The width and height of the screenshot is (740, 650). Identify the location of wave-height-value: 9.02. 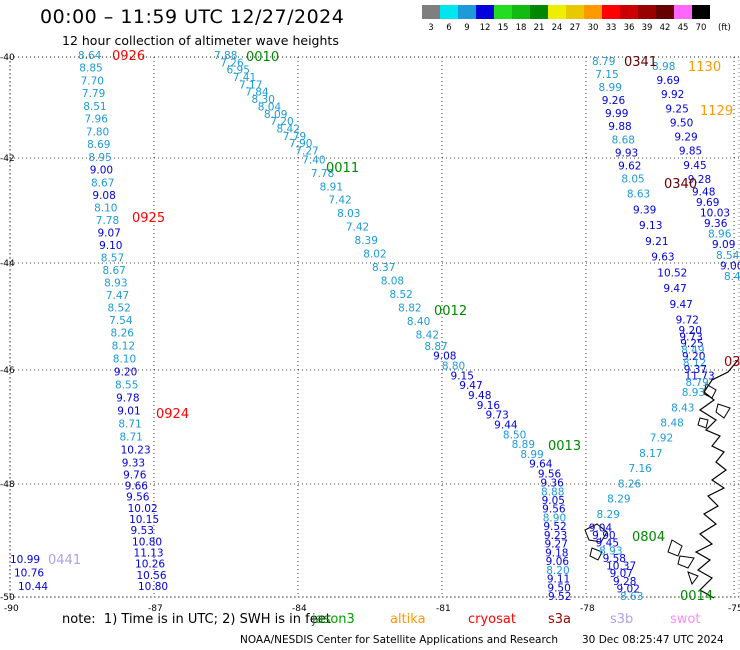
(628, 589).